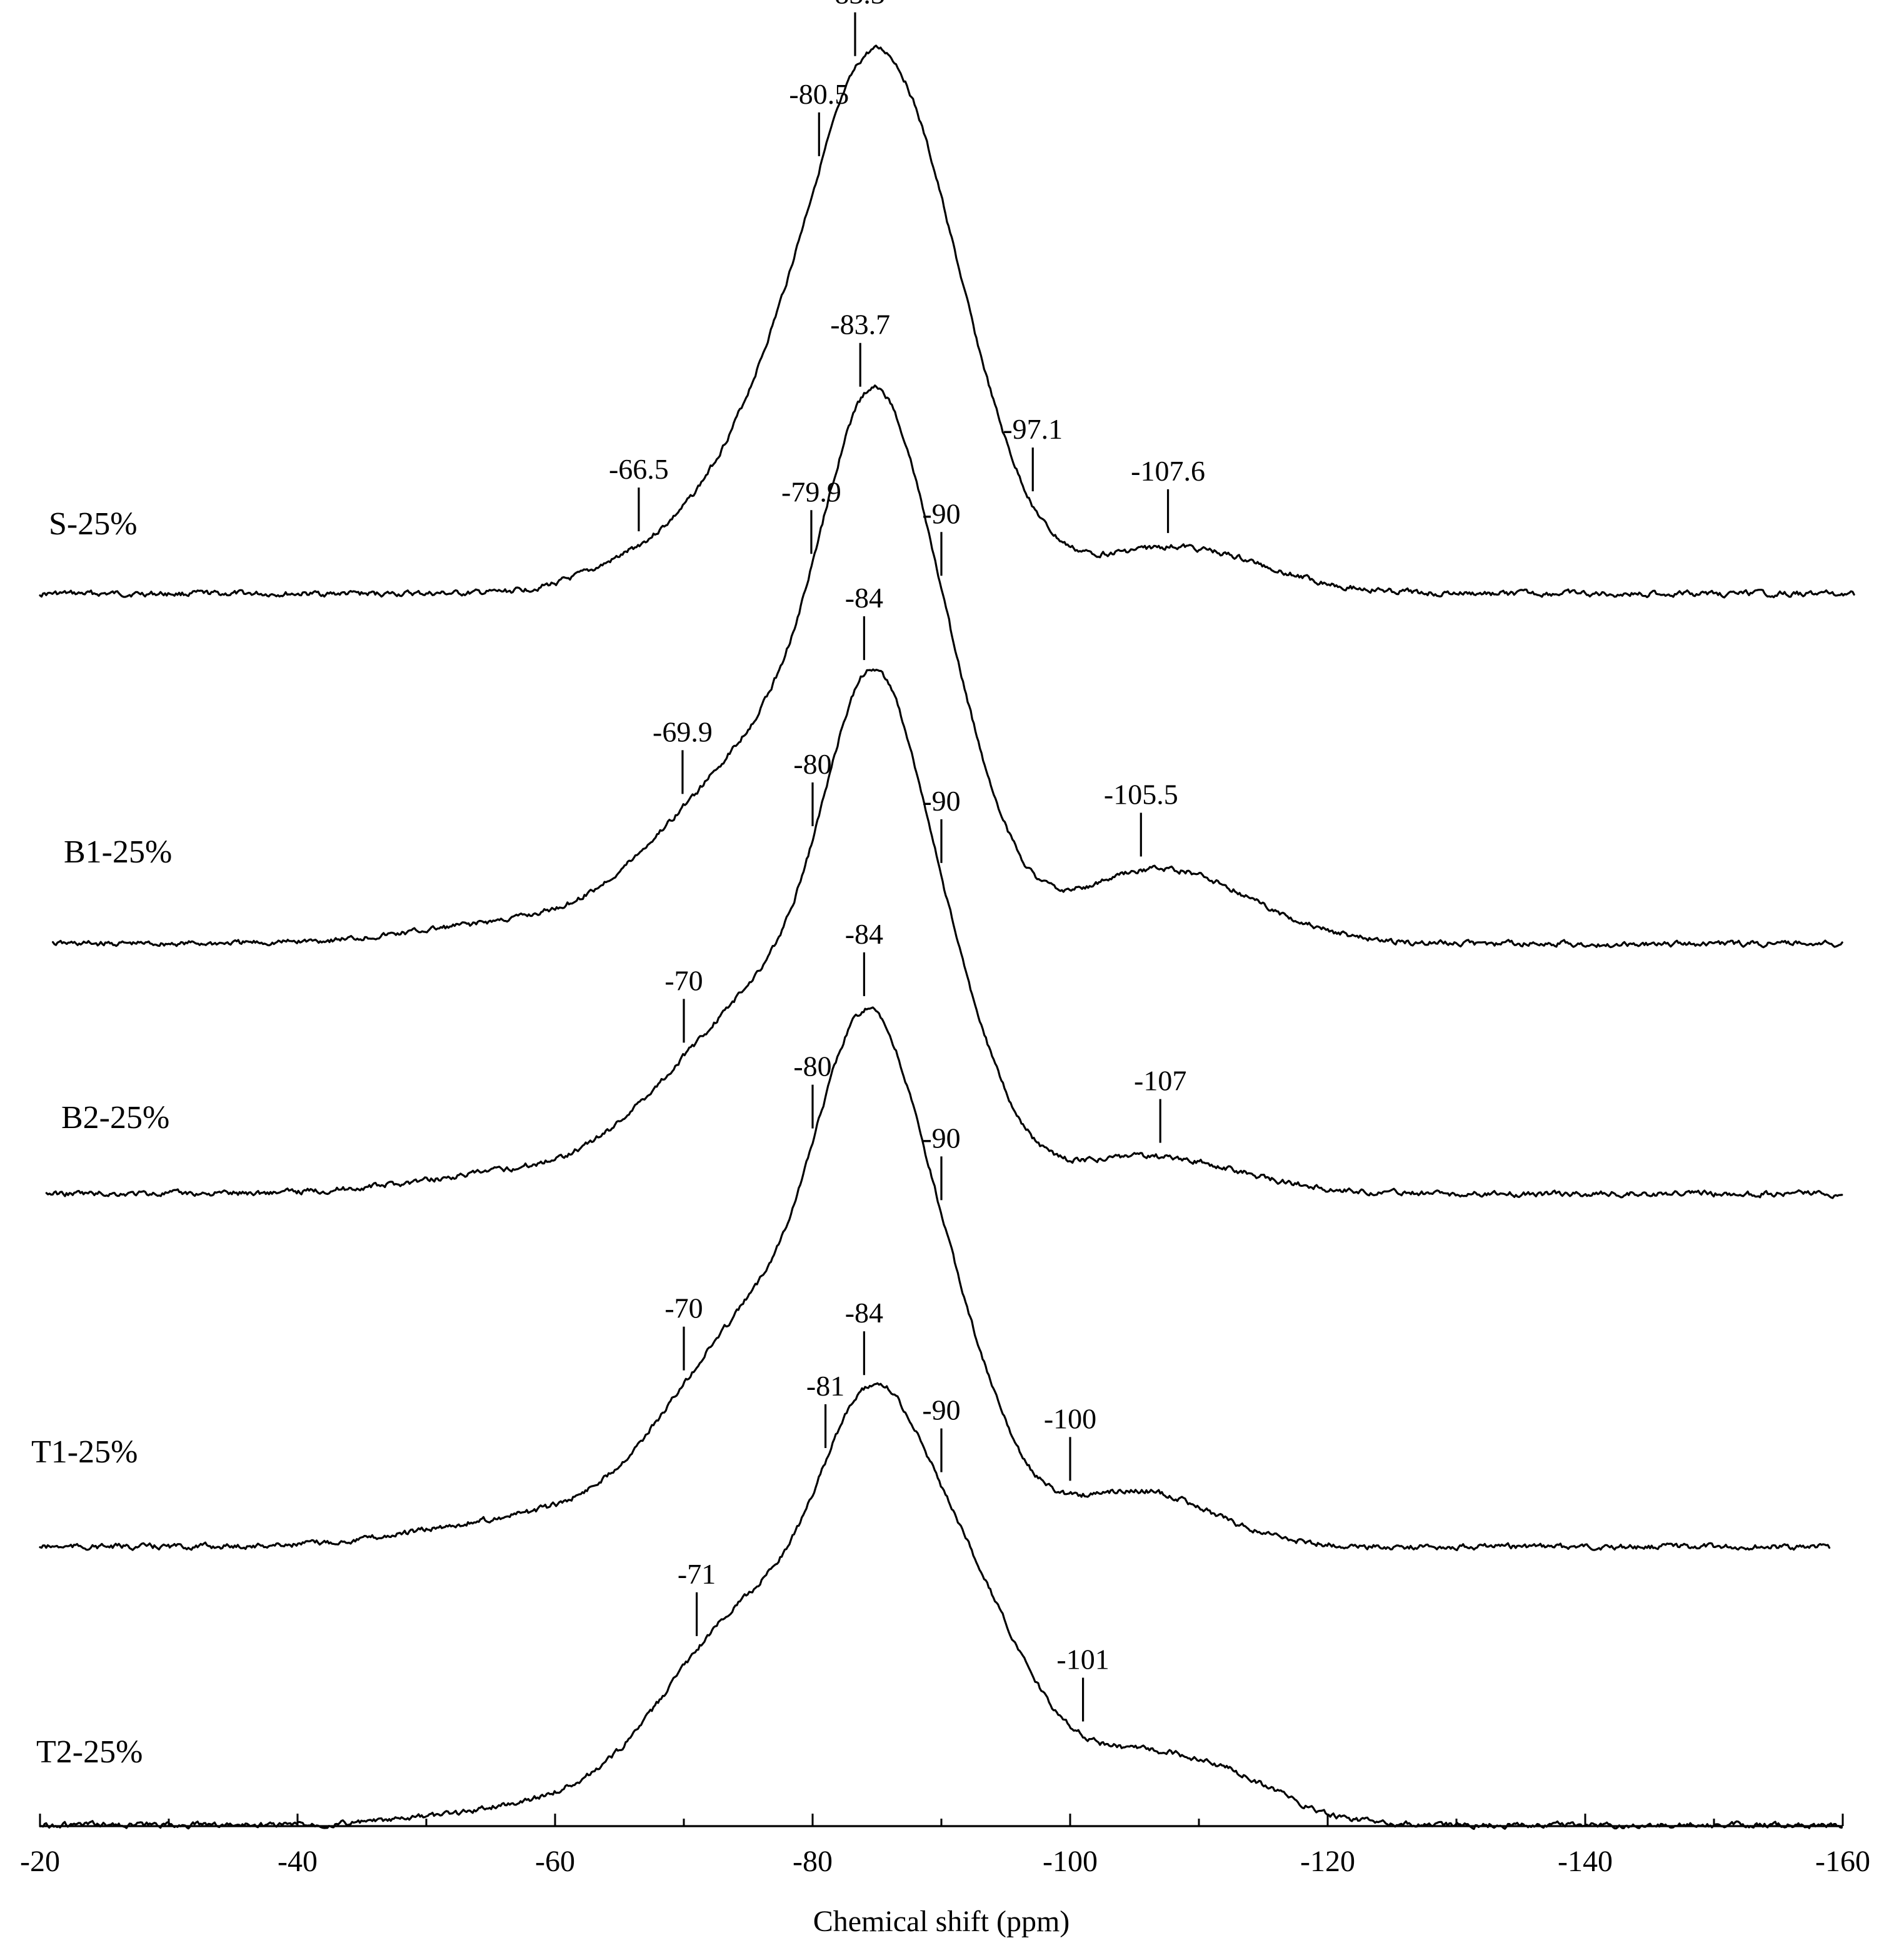 The height and width of the screenshot is (1953, 1904). I want to click on x-axis: -20 -40 -60 -80 -100 -120 -140 -160, so click(945, 1846).